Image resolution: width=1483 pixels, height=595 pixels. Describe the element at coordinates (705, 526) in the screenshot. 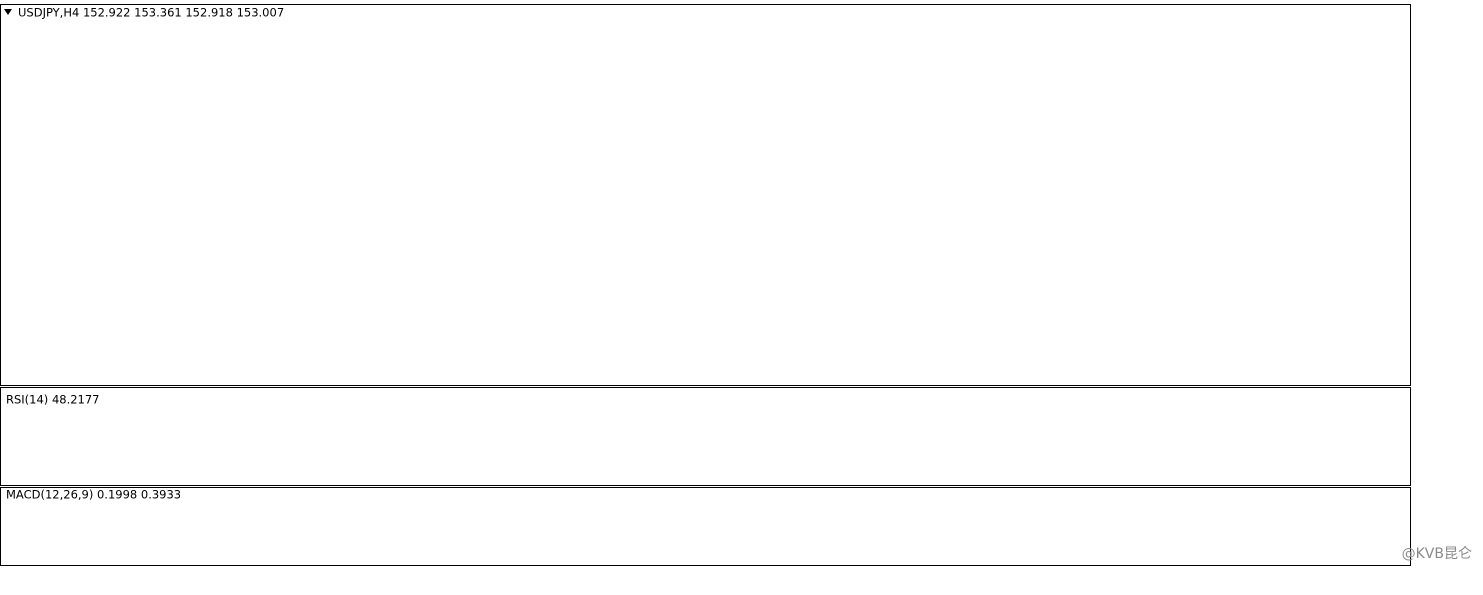

I see `macd-panel` at that location.